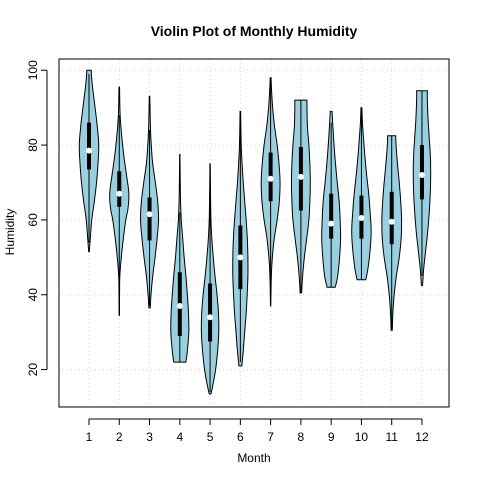 The height and width of the screenshot is (480, 480). I want to click on x-tick-label: 3, so click(149, 437).